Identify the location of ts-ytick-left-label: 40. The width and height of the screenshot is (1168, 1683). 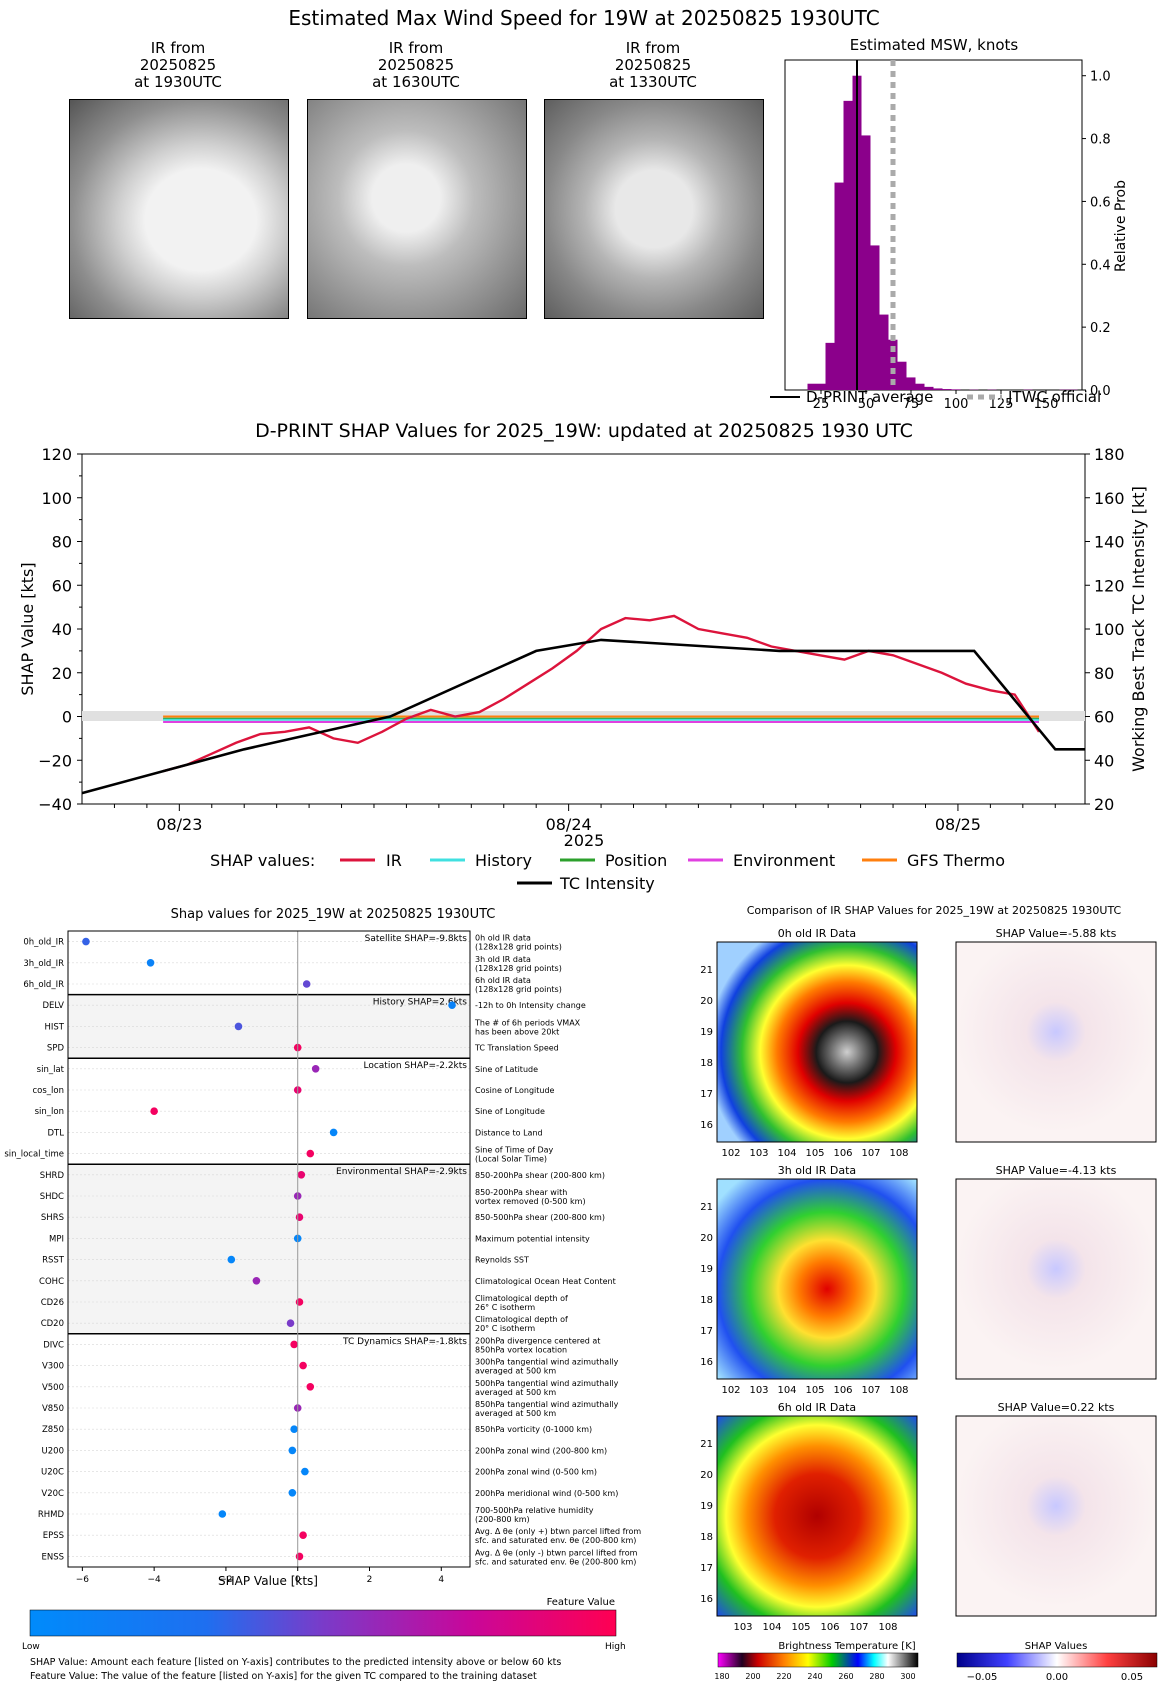
(62, 629).